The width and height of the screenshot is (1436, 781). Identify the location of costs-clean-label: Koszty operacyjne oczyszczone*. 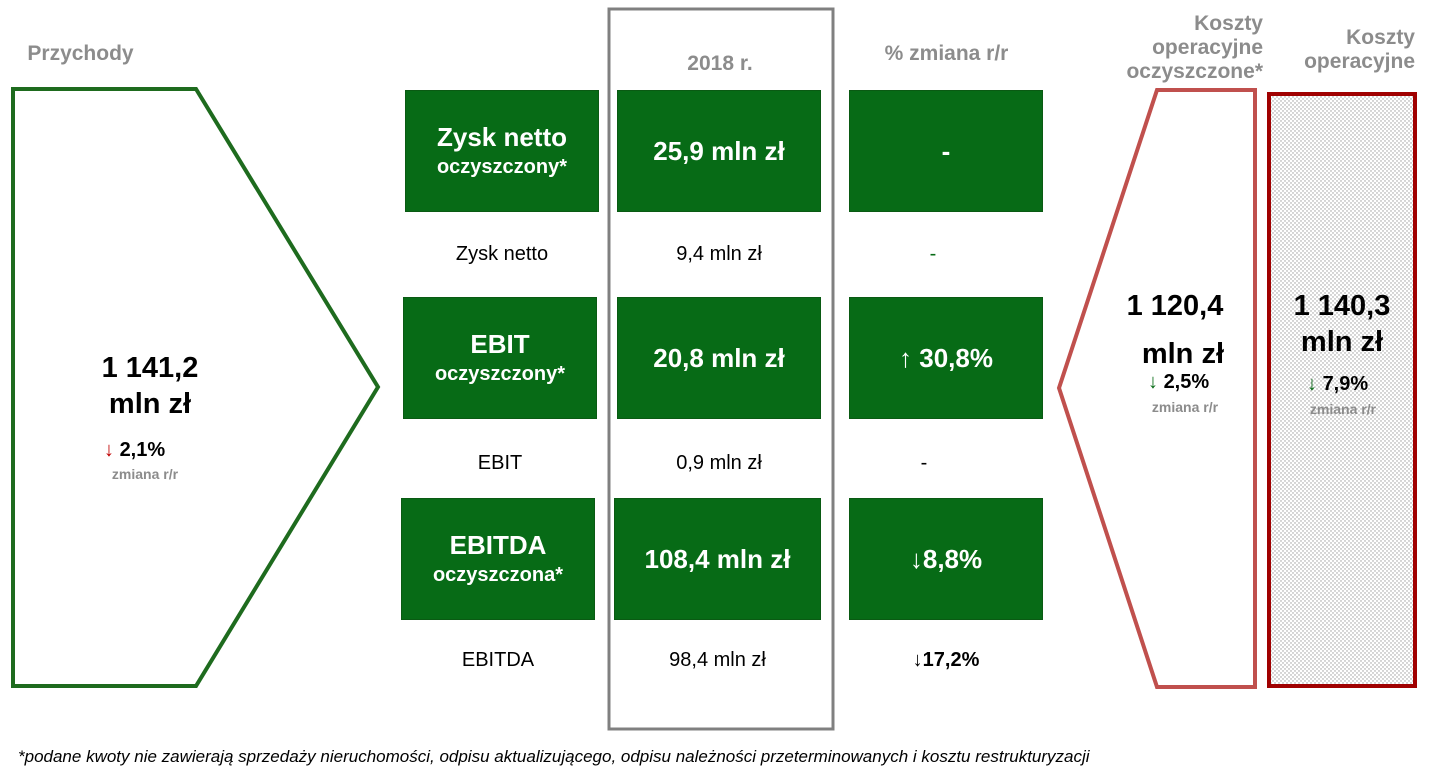
(1190, 48).